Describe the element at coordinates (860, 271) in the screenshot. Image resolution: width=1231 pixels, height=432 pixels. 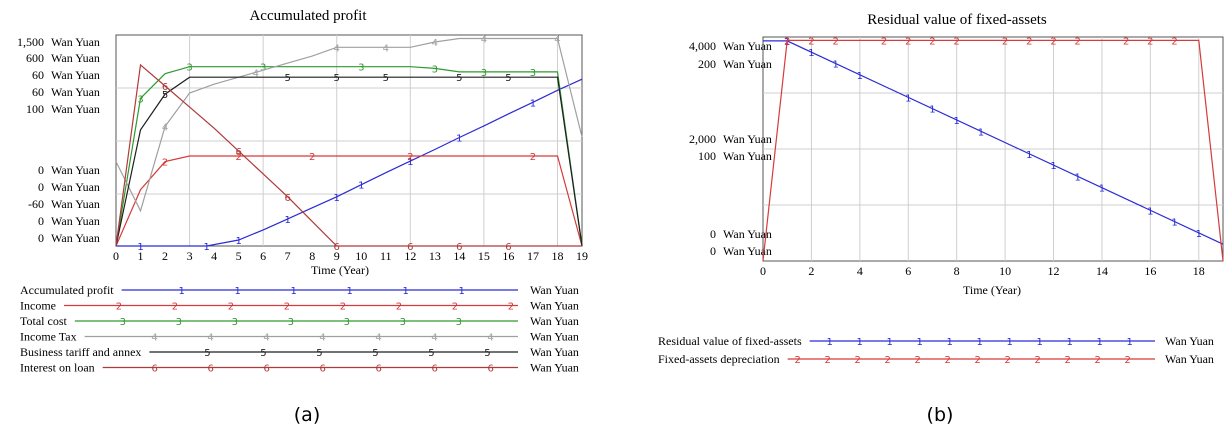
I see `x-tick-label: 4` at that location.